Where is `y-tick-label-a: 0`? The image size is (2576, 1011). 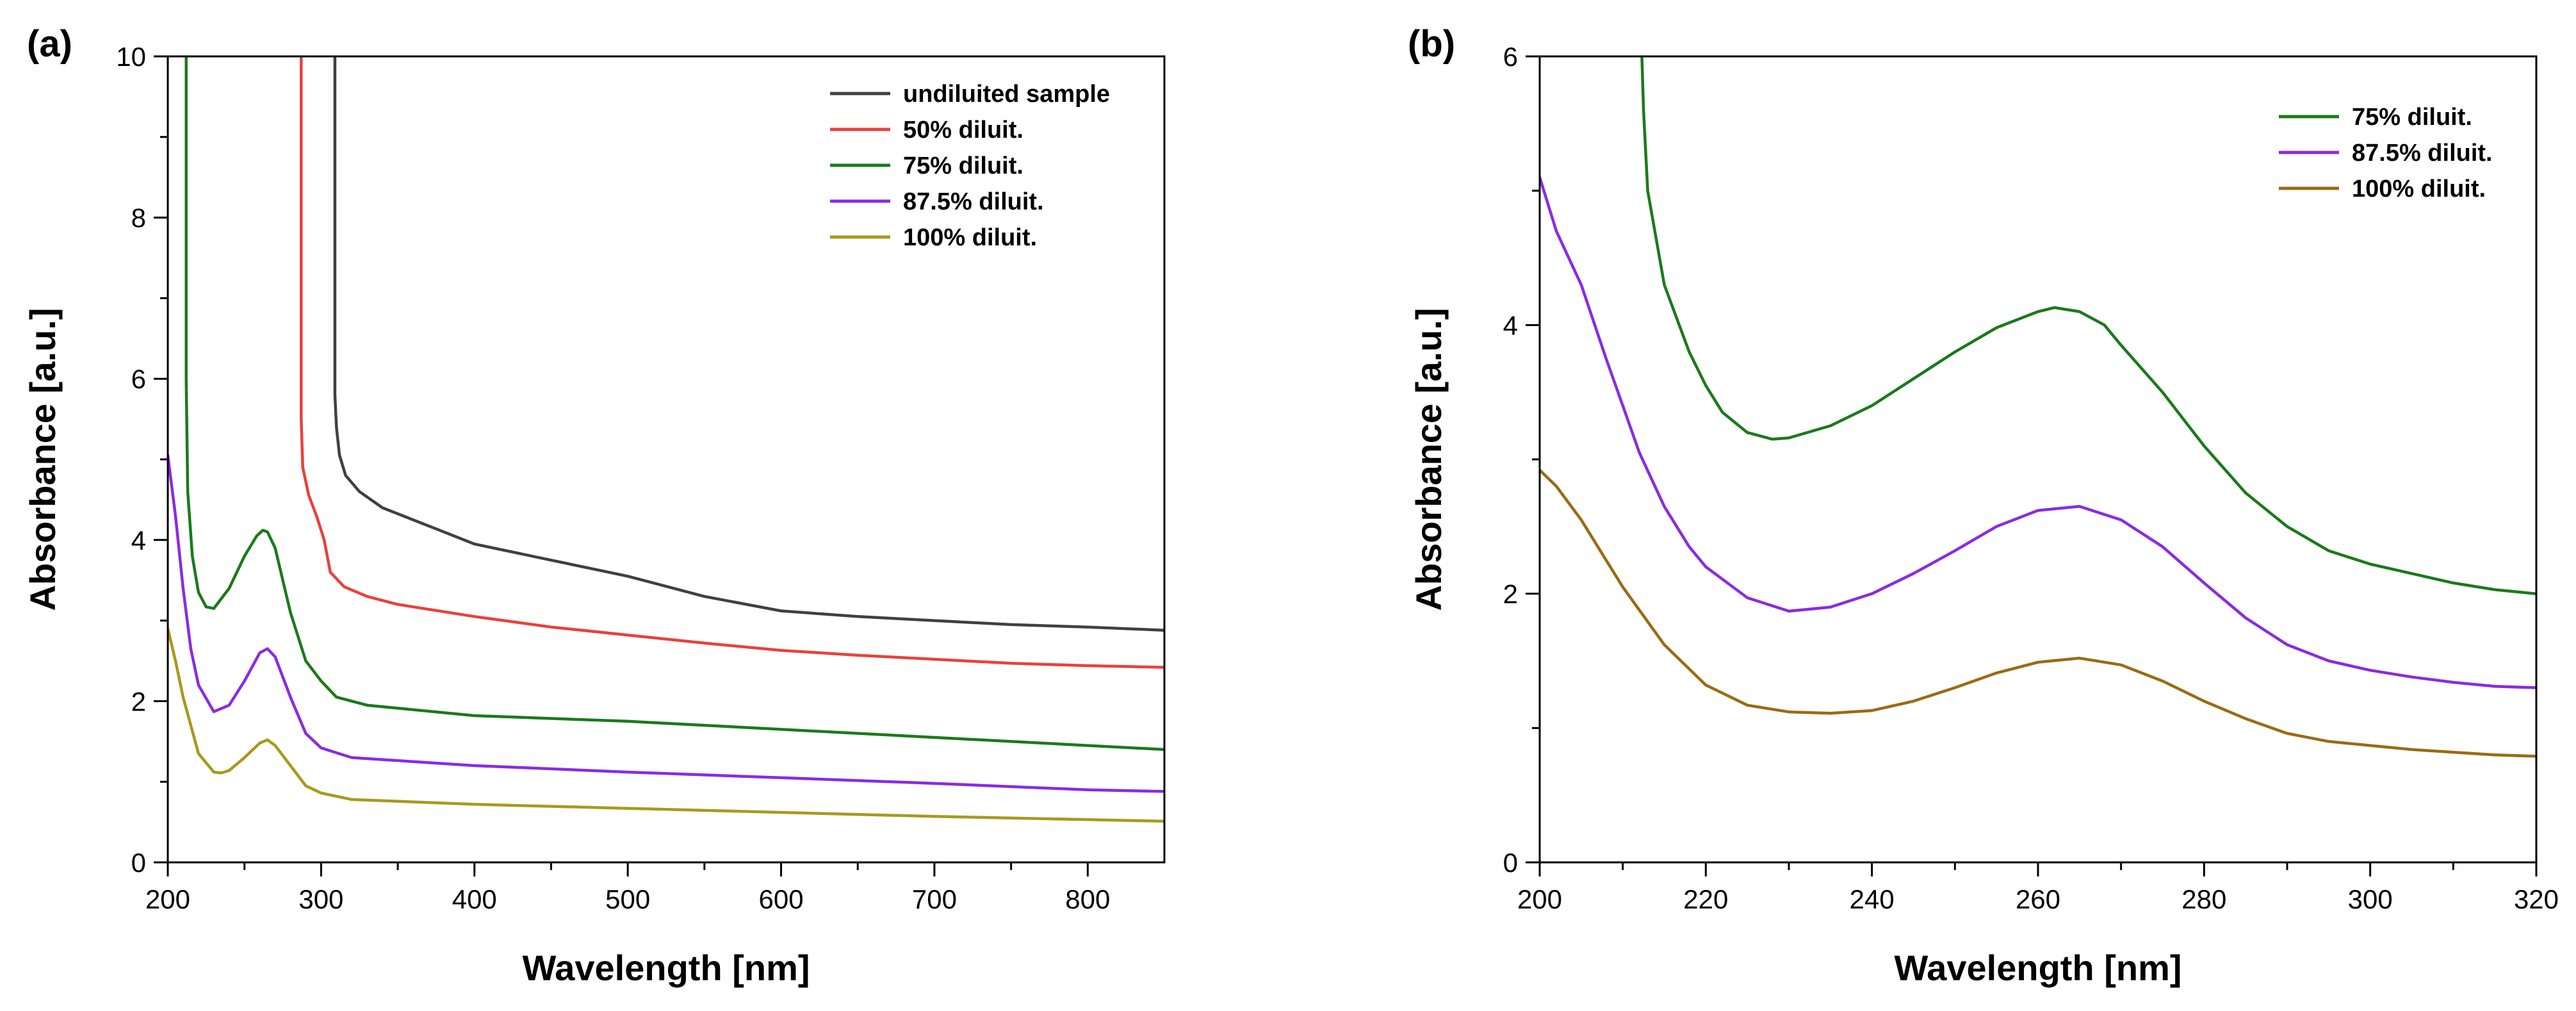
y-tick-label-a: 0 is located at coordinates (138, 863).